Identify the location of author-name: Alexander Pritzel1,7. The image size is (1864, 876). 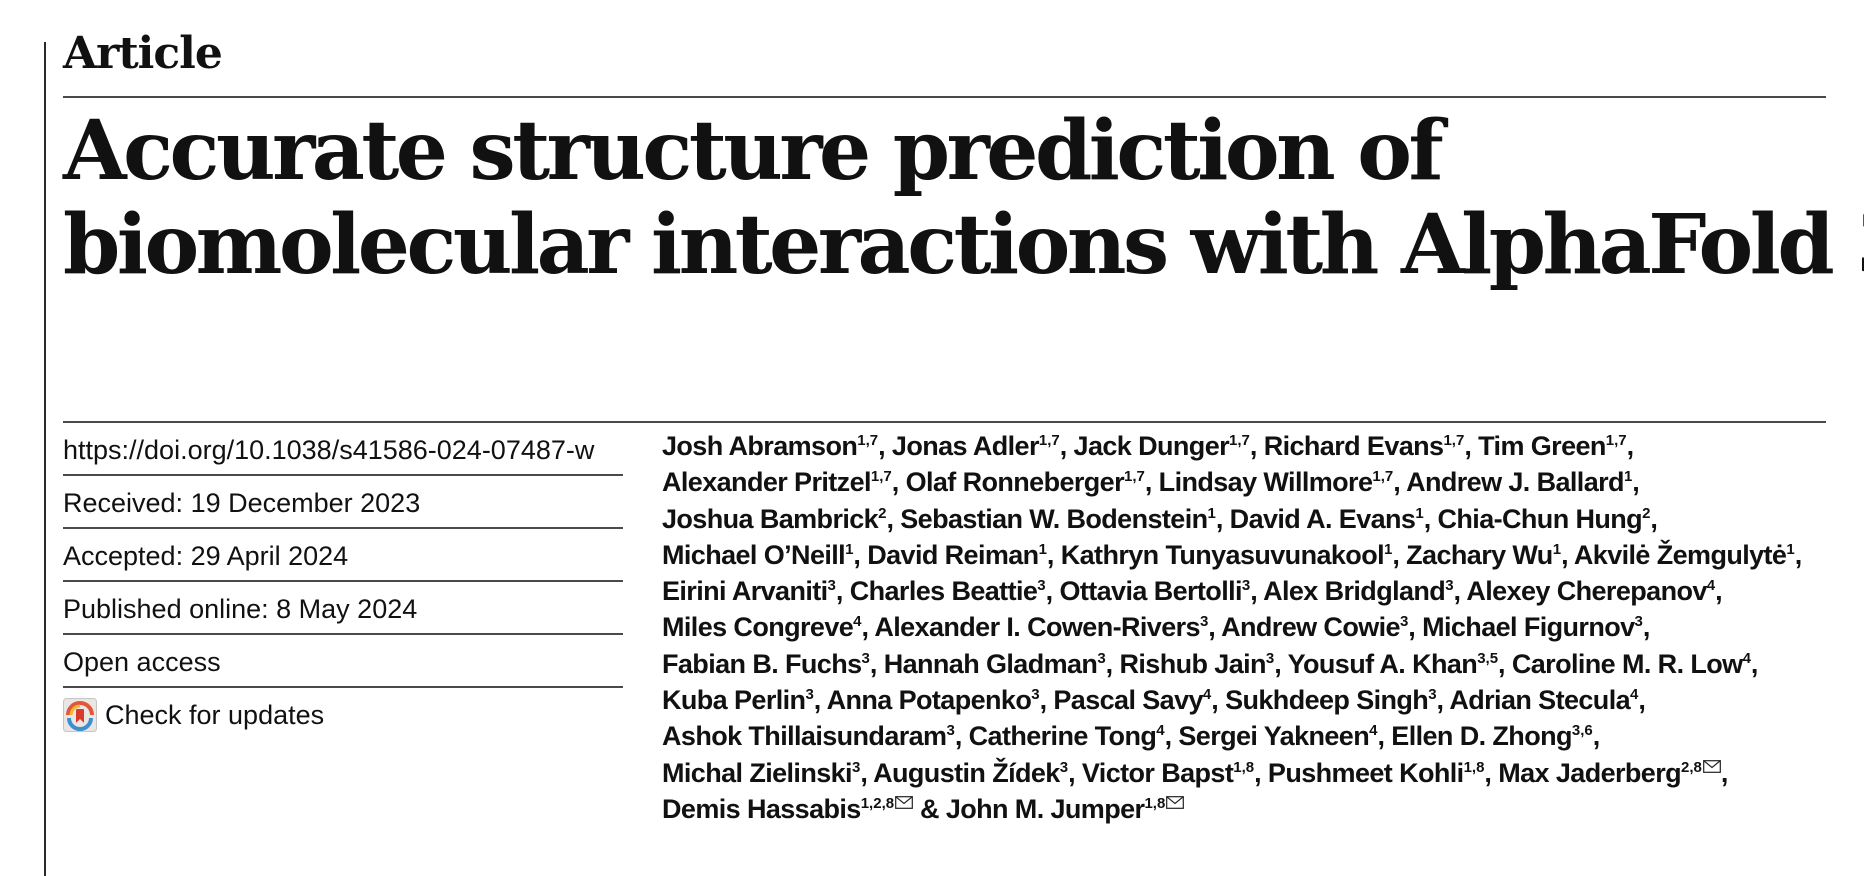
(777, 482).